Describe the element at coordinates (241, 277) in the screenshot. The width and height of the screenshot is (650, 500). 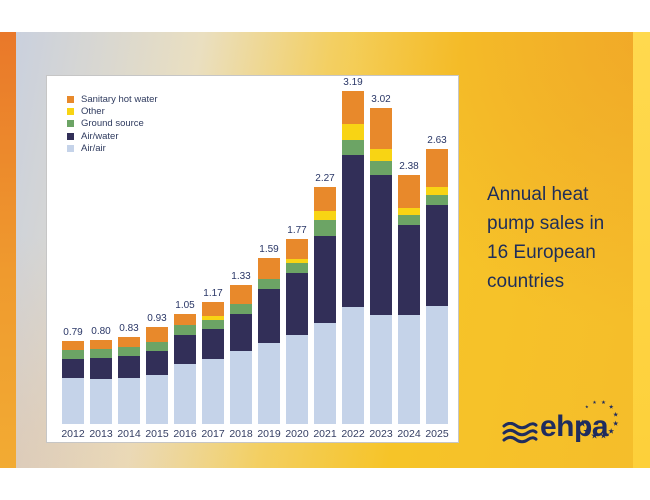
I see `bar-total-label: 1.33` at that location.